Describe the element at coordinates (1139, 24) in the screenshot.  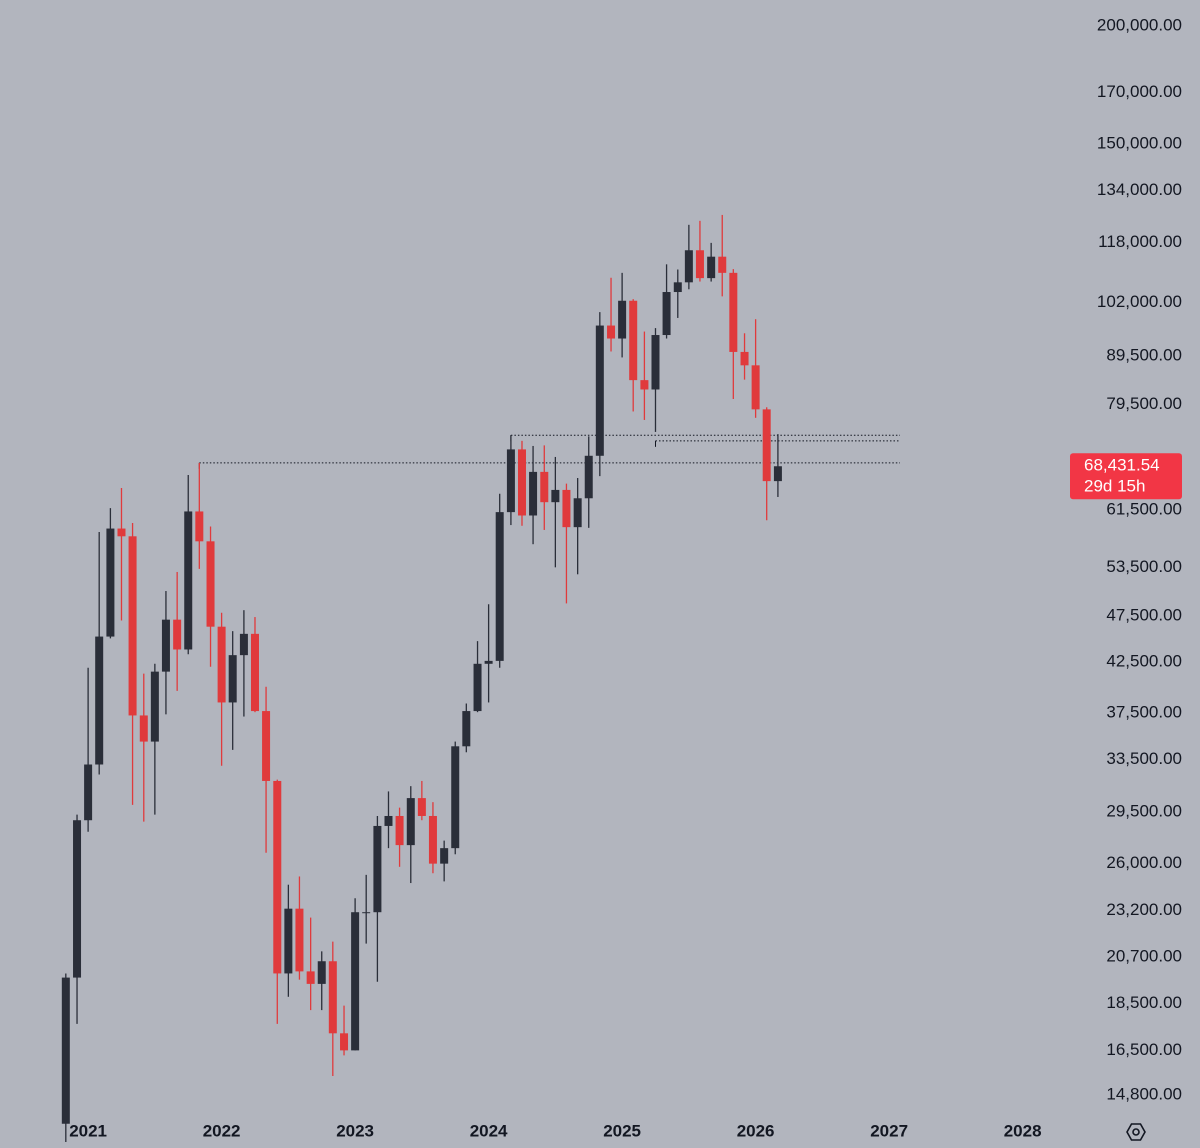
I see `y-tick-label: 200,000.00` at that location.